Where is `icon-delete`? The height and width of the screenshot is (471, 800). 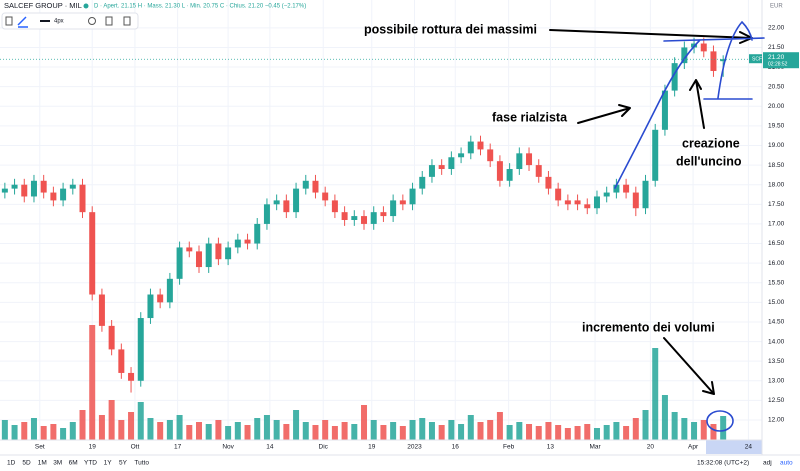
icon-delete is located at coordinates (127, 21).